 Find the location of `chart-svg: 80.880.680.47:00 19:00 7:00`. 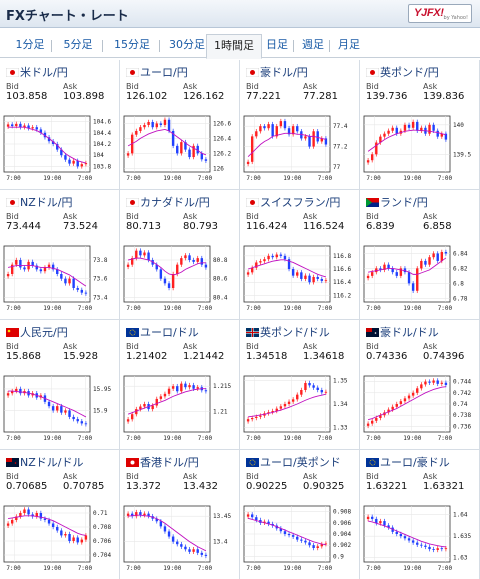

chart-svg: 80.880.680.47:00 19:00 7:00 is located at coordinates (175, 278).